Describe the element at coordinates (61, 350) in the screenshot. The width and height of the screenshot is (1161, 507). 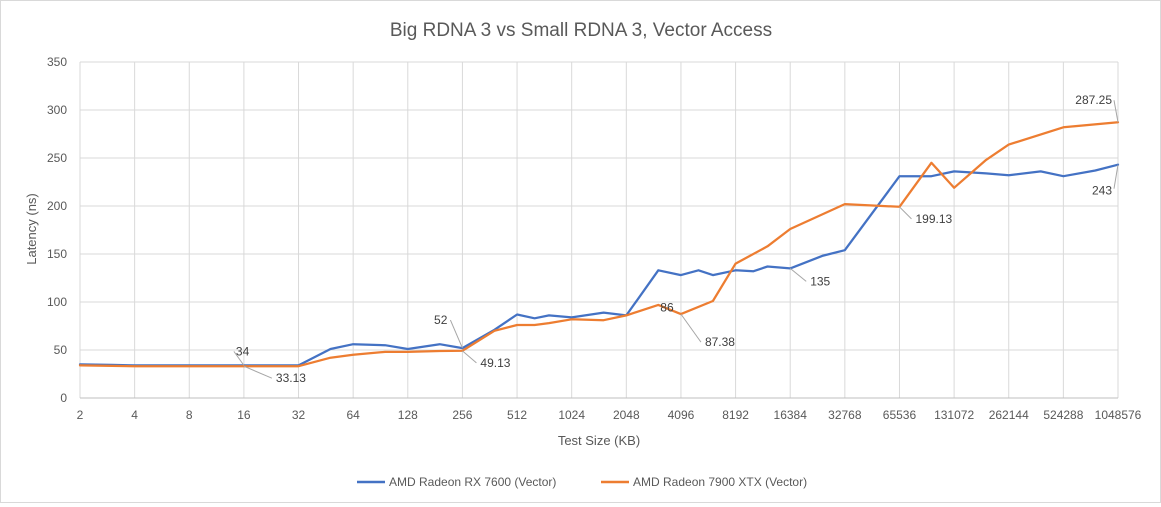
I see `y-tick-label: 50` at that location.